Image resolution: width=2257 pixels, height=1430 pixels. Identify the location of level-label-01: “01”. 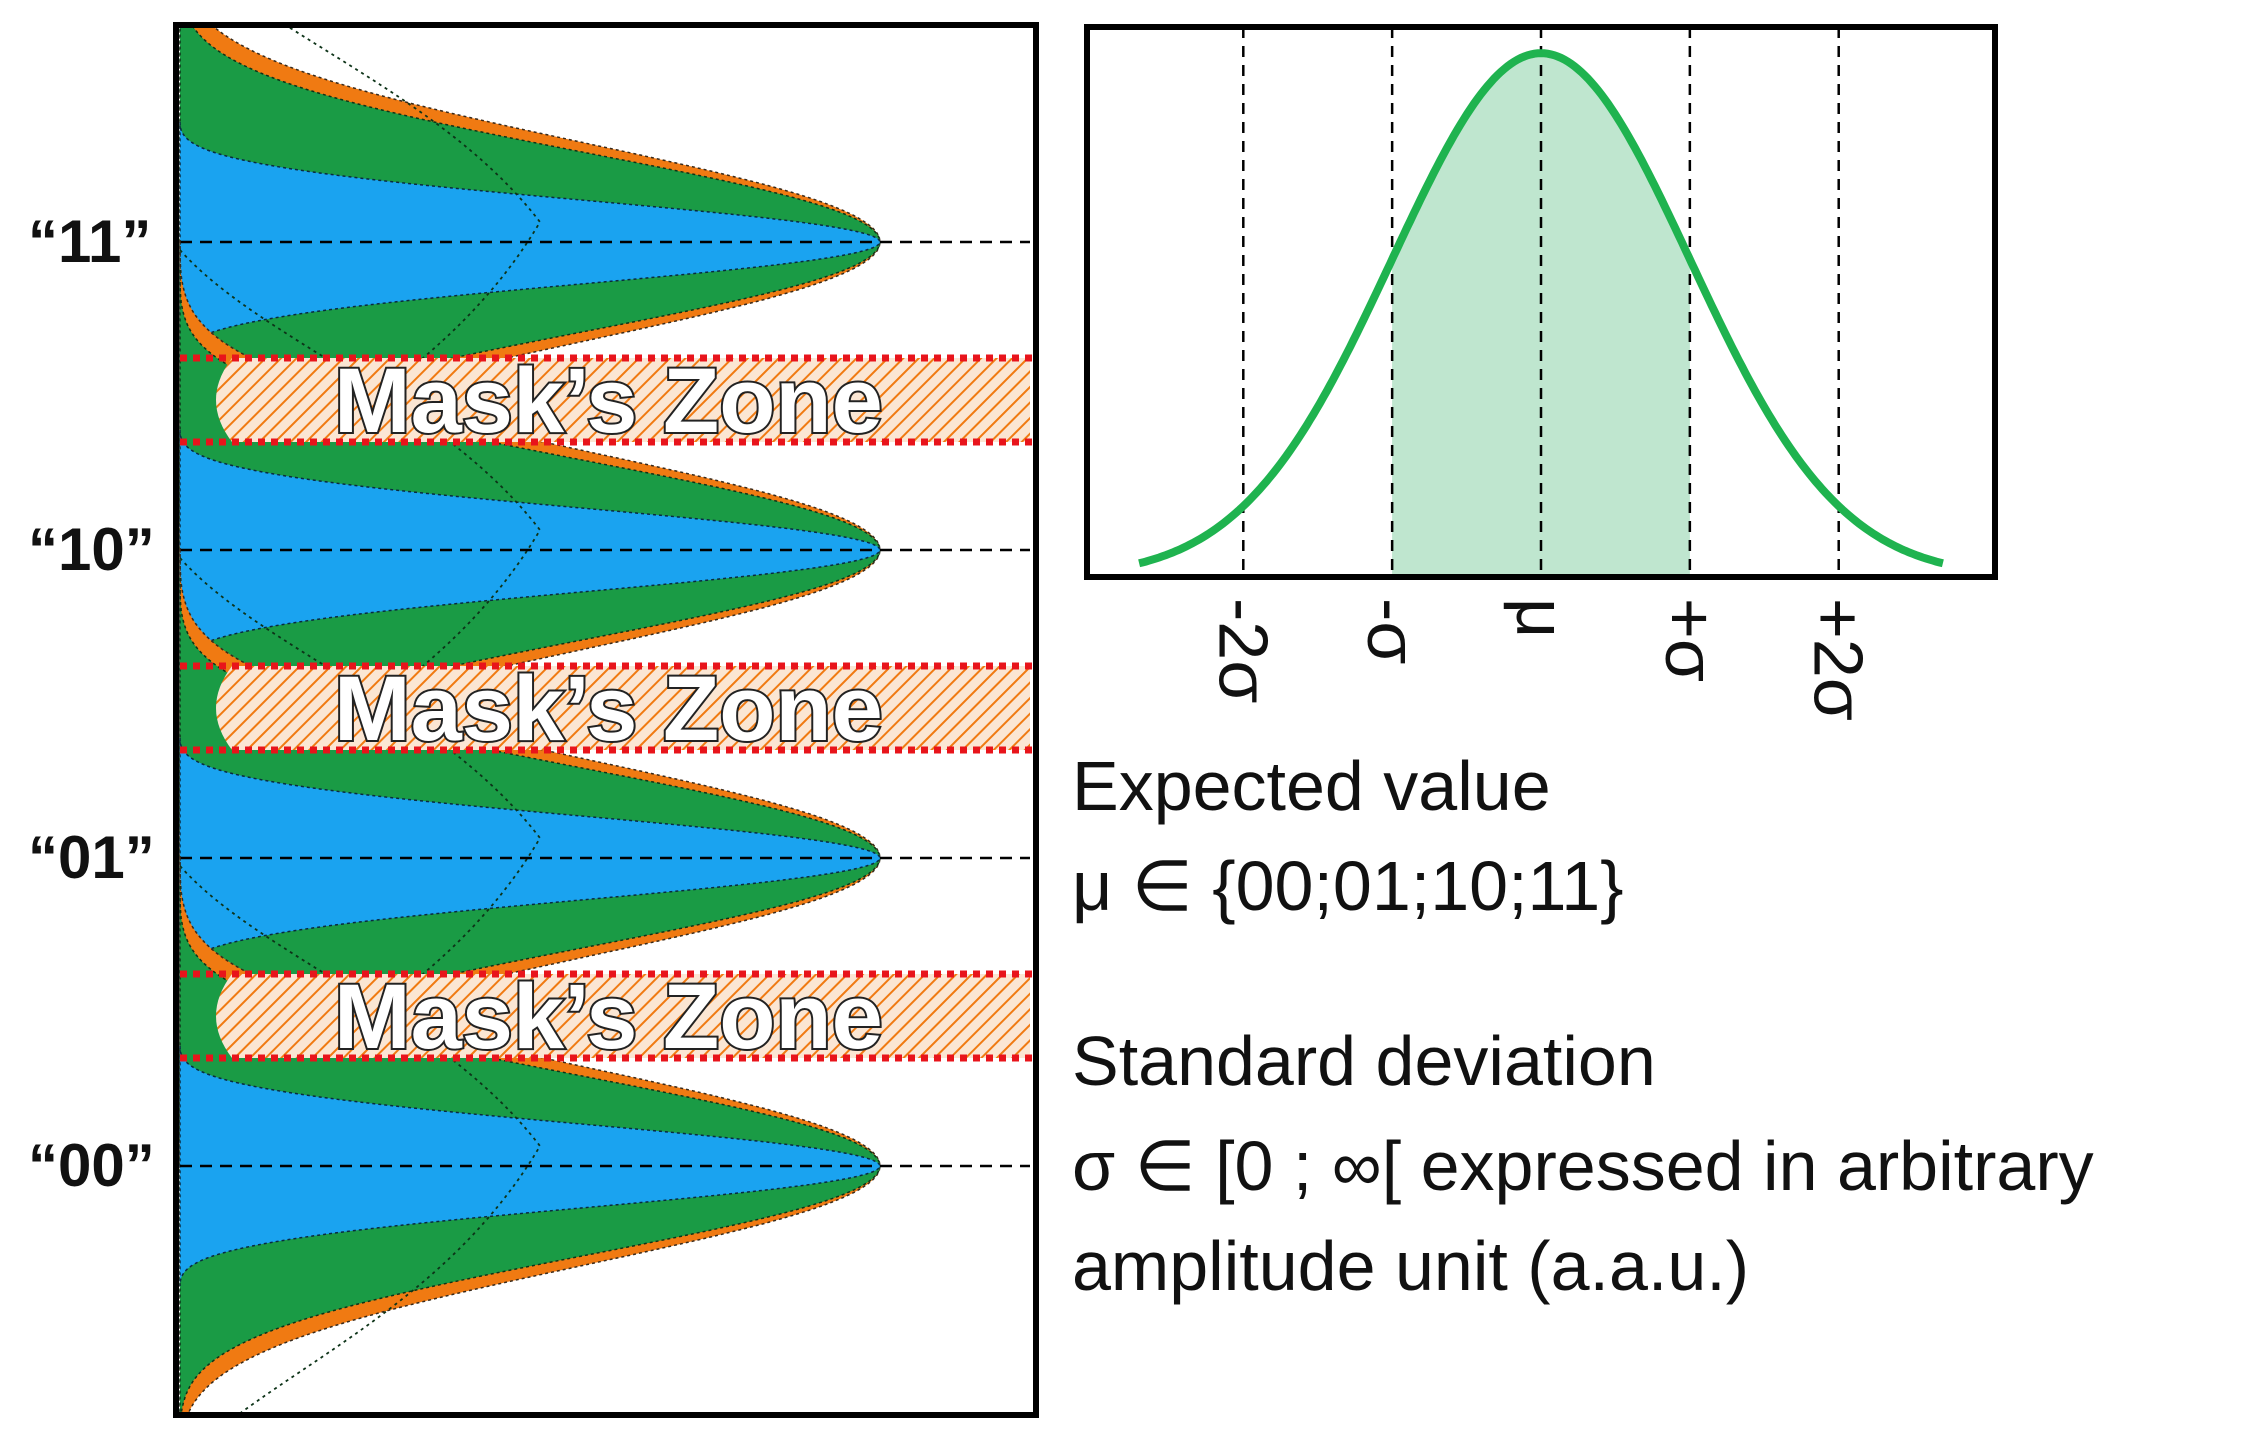
(91, 857).